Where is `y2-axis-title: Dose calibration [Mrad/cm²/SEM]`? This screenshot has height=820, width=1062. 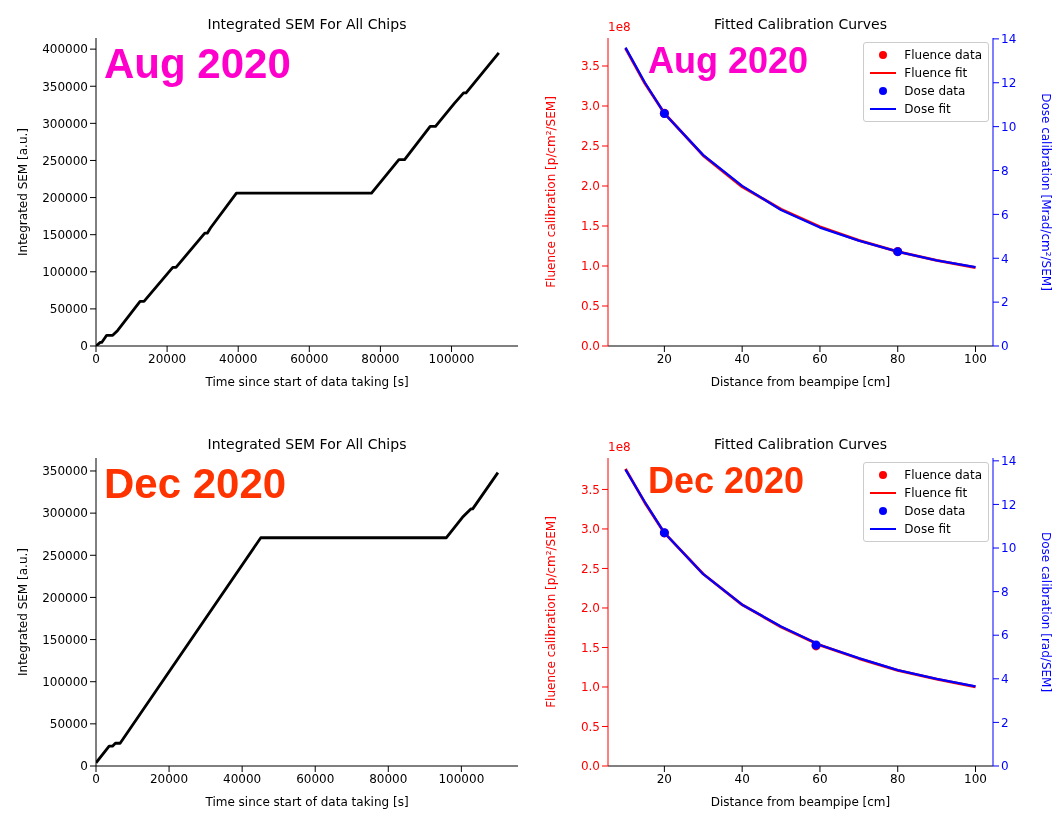
y2-axis-title: Dose calibration [Mrad/cm²/SEM] is located at coordinates (1045, 192).